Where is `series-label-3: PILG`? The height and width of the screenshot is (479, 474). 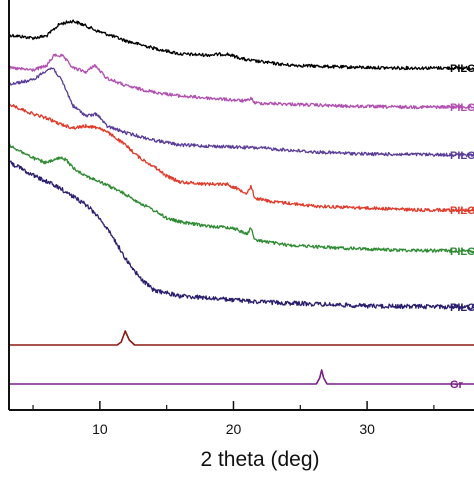
series-label-3: PILG is located at coordinates (462, 156).